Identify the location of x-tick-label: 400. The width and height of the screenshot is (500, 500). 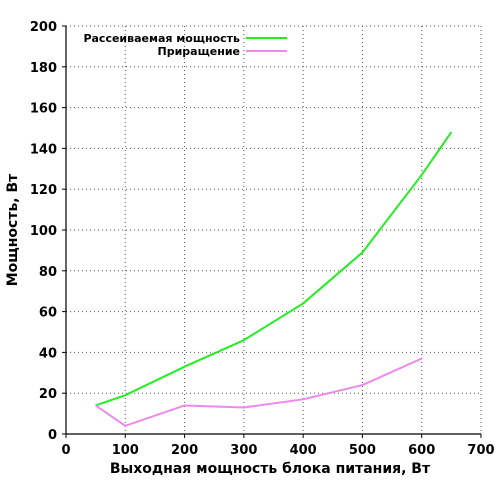
(303, 450).